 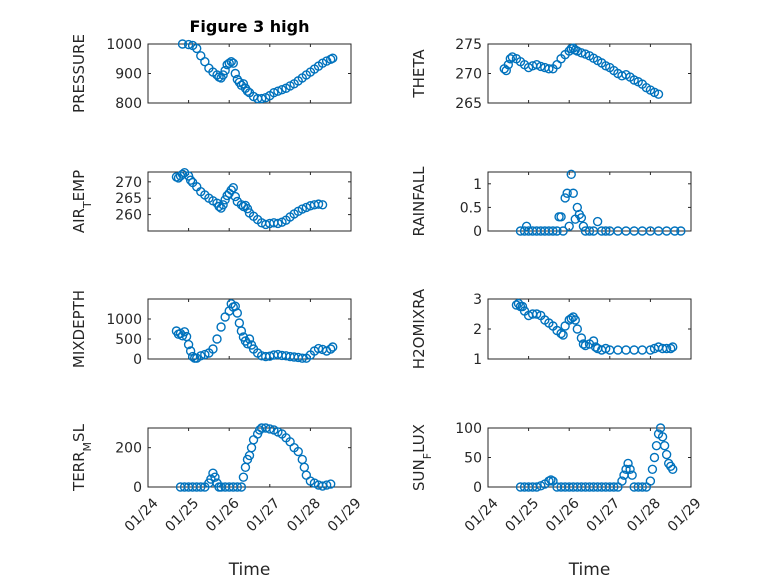 What do you see at coordinates (594, 326) in the screenshot?
I see `h2omixra-series` at bounding box center [594, 326].